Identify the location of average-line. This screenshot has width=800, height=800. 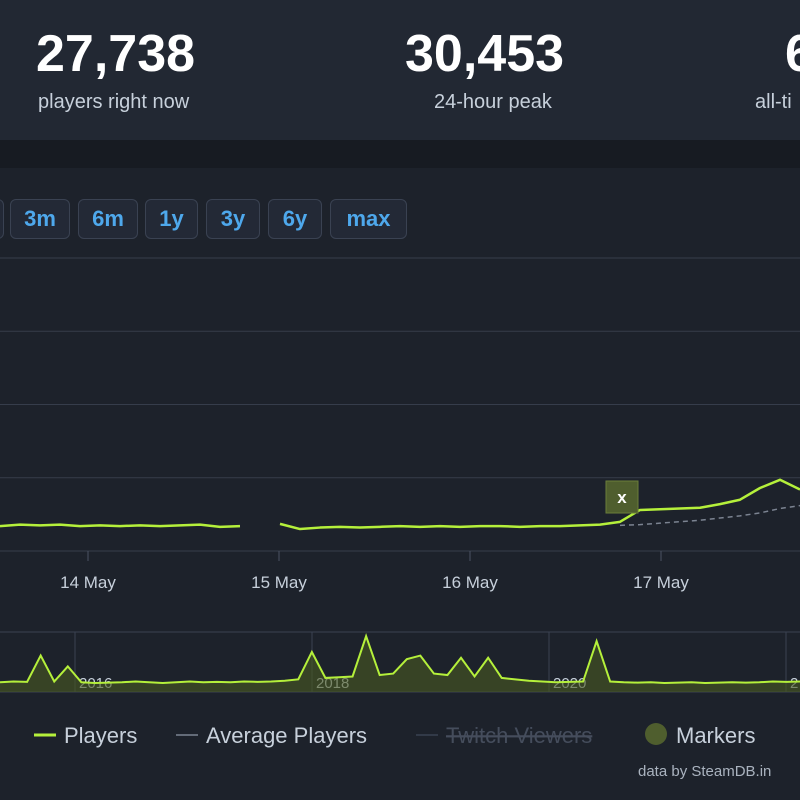
(709, 515).